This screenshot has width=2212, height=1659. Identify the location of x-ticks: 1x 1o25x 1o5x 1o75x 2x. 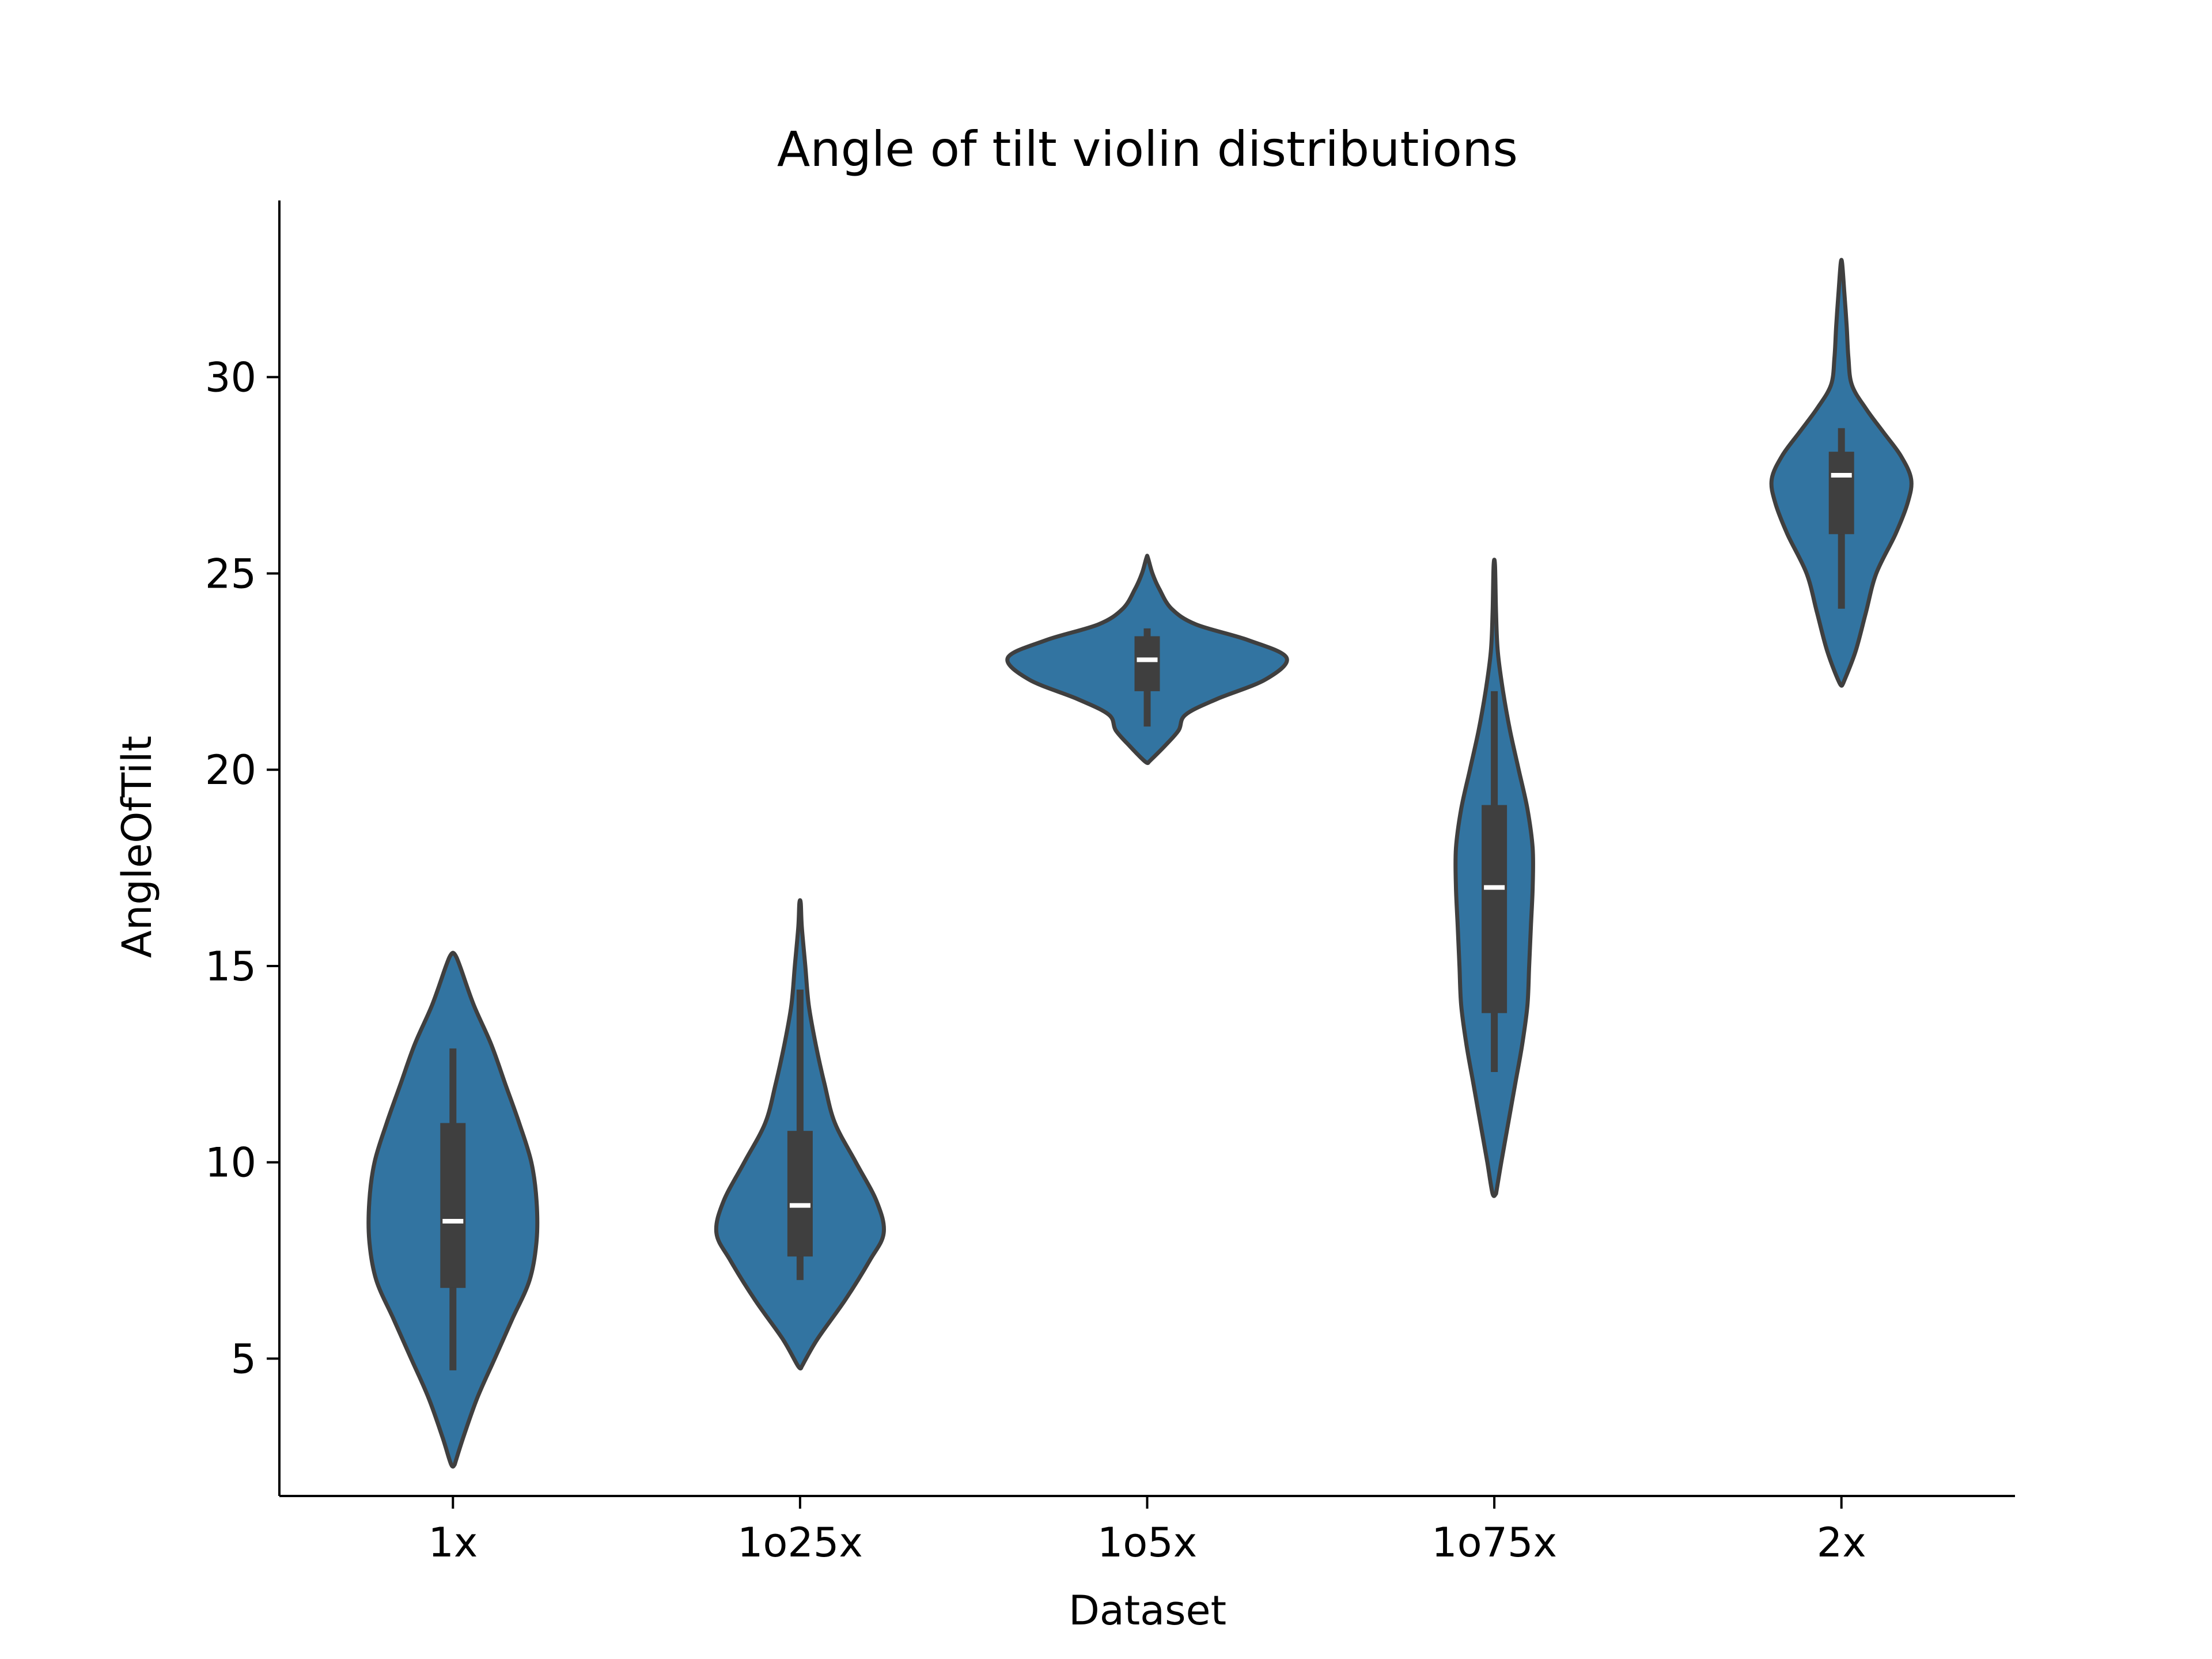
(1147, 1531).